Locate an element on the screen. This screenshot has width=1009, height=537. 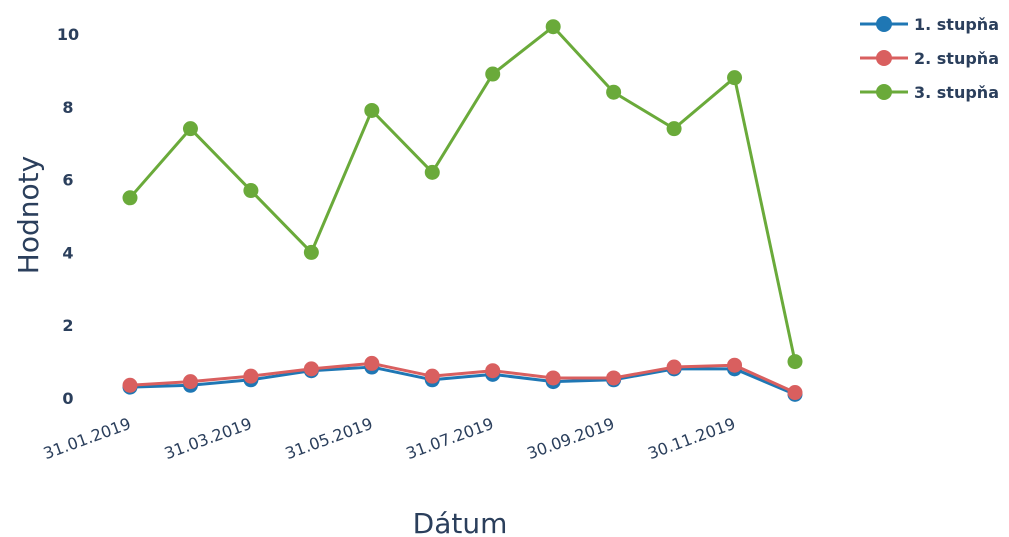
legend-label: 3. stupňa is located at coordinates (956, 92).